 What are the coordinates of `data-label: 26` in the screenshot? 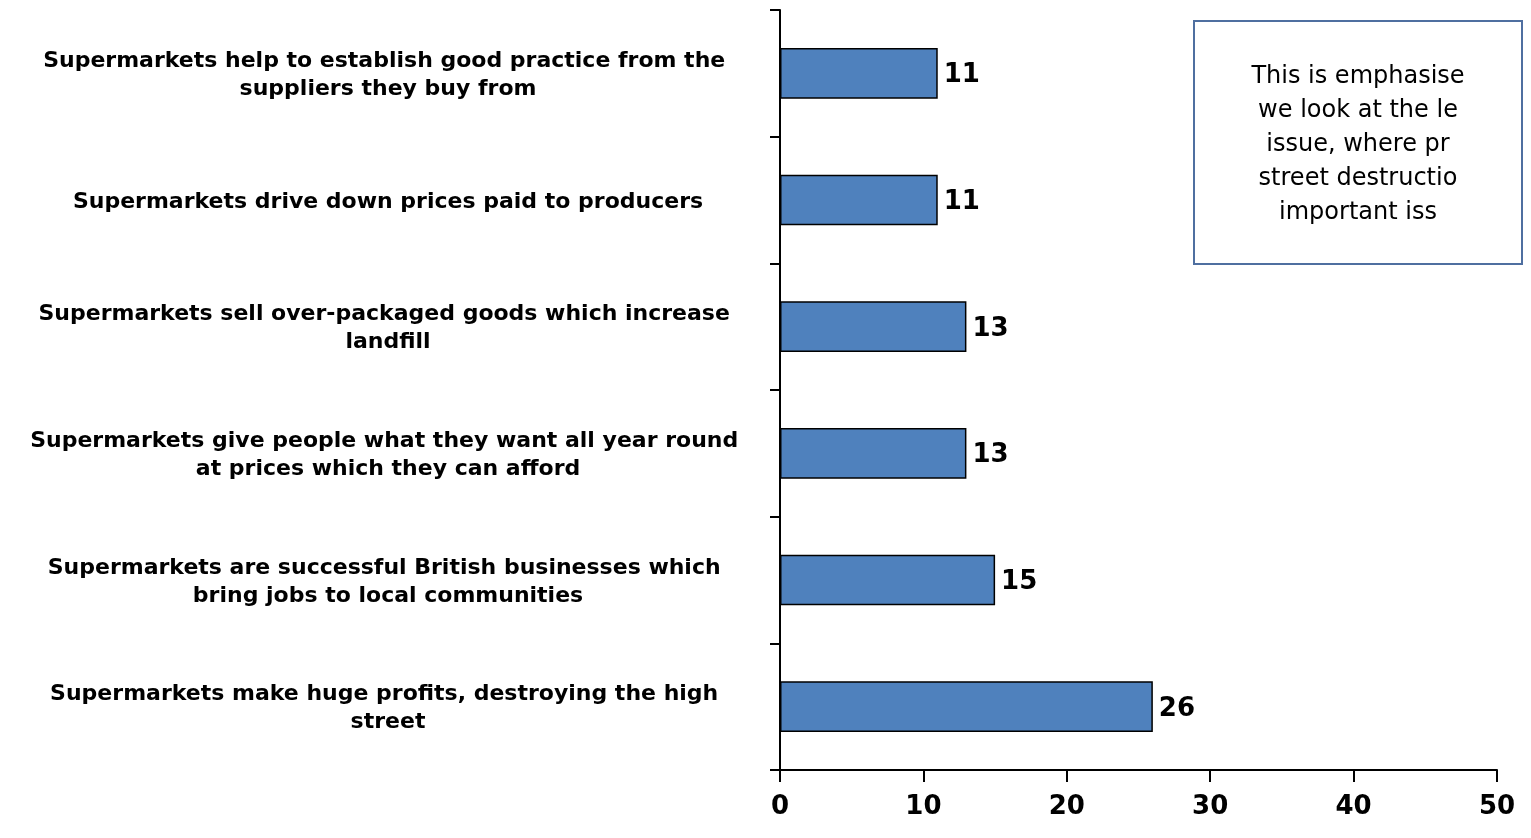 It's located at (1177, 706).